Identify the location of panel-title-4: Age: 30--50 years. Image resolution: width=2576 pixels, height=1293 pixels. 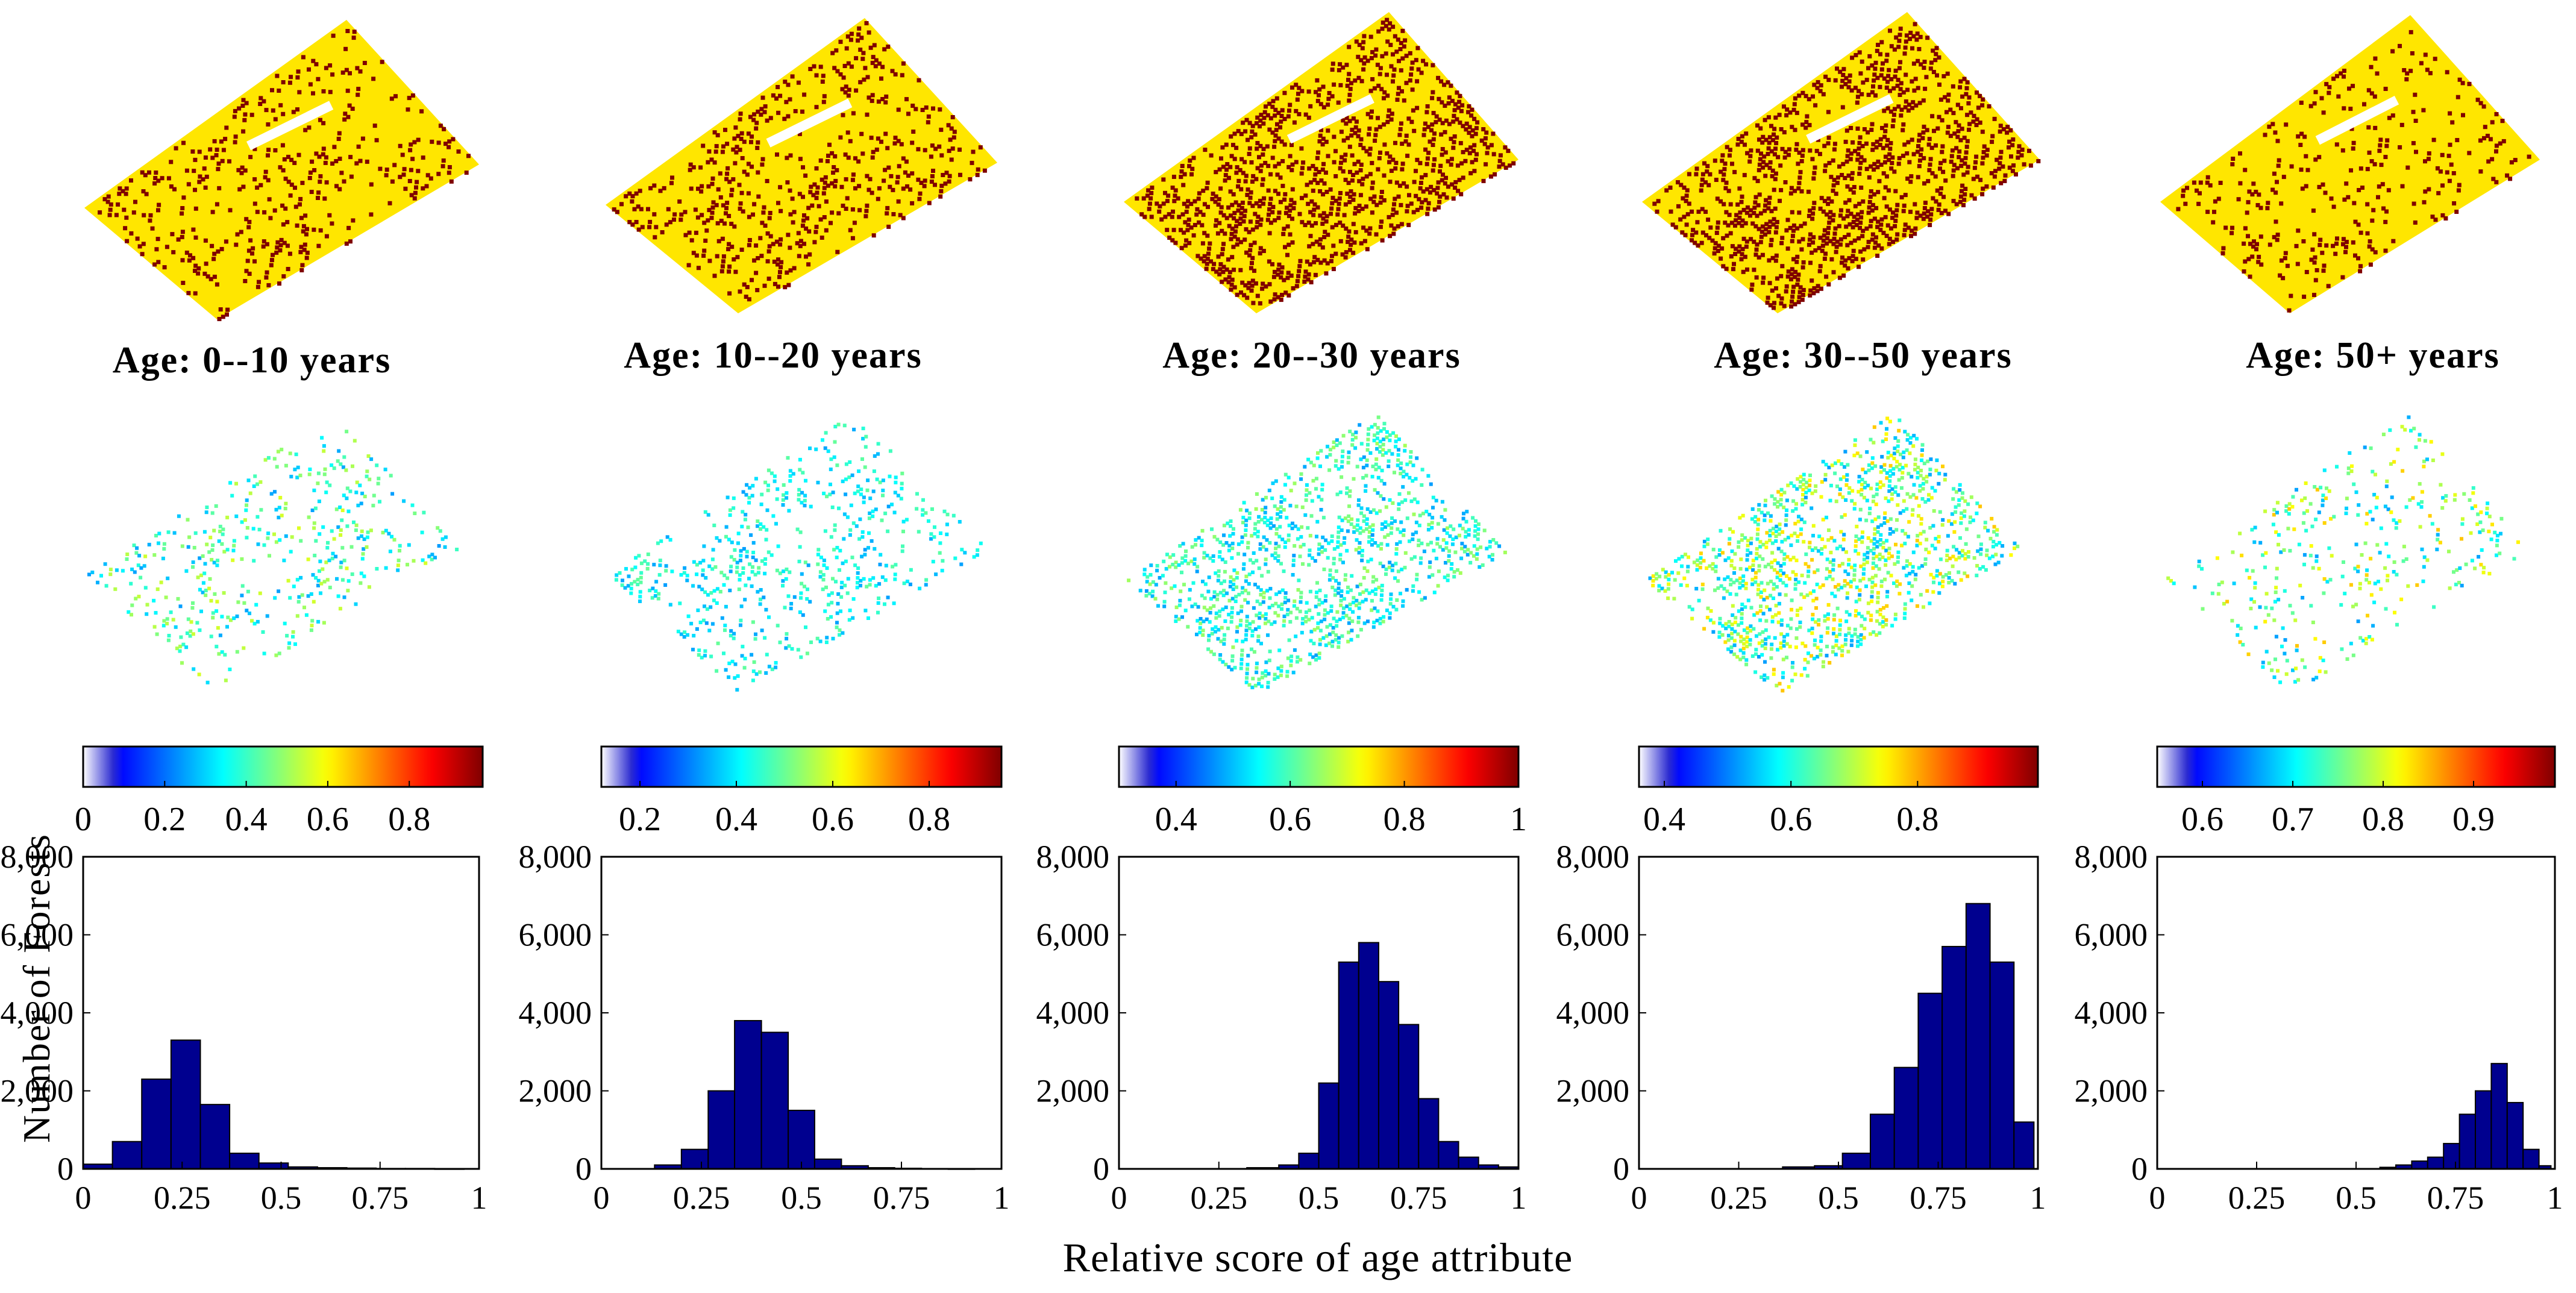
(1863, 355).